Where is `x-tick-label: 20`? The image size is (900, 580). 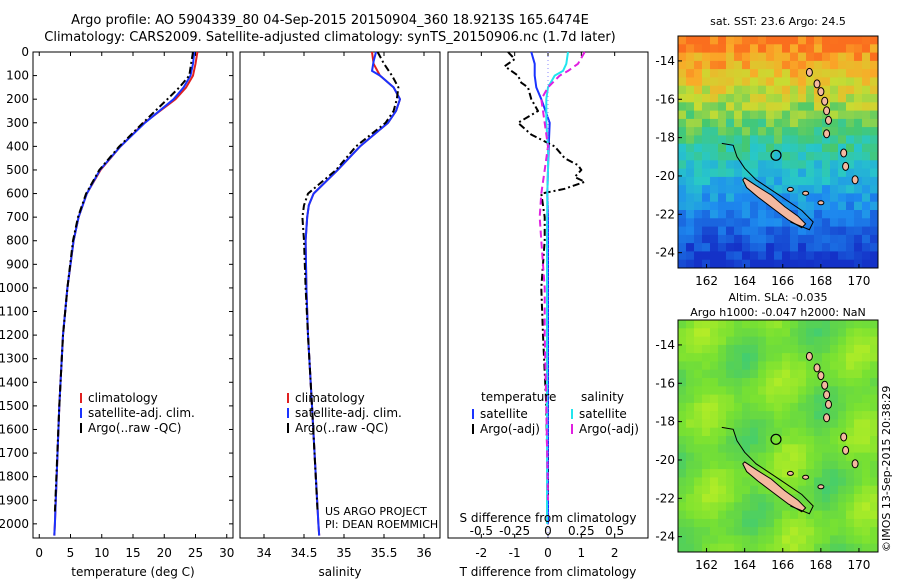 x-tick-label: 20 is located at coordinates (164, 553).